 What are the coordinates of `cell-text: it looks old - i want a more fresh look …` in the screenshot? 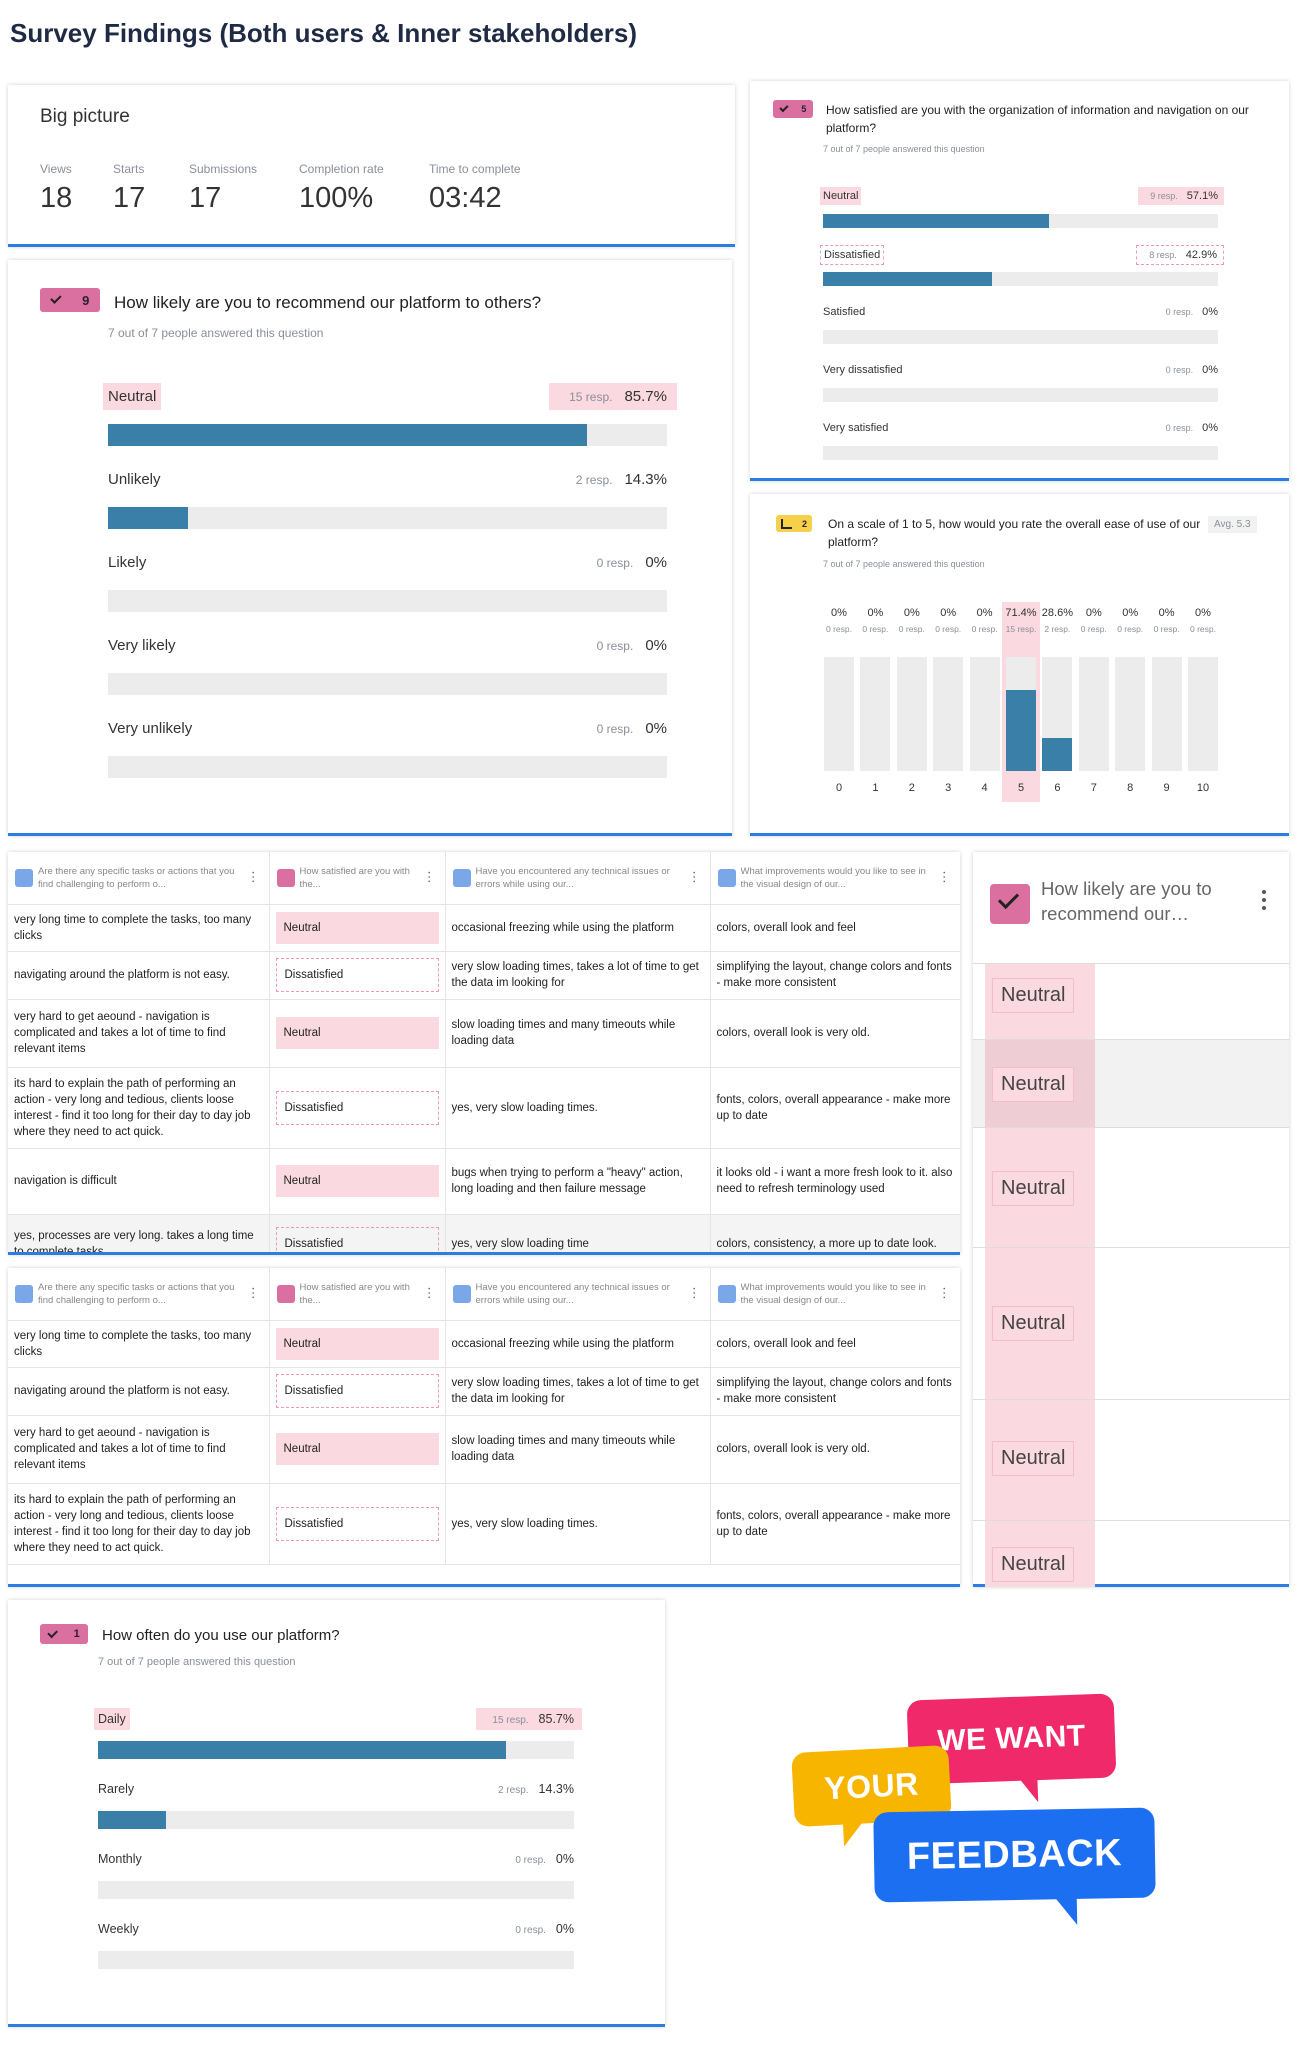 It's located at (834, 1181).